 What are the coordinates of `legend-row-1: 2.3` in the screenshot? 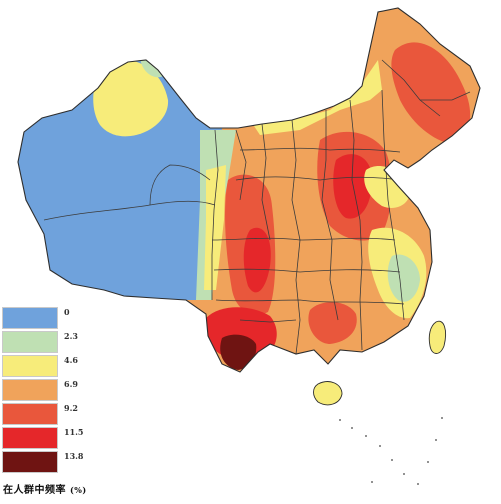 It's located at (67, 343).